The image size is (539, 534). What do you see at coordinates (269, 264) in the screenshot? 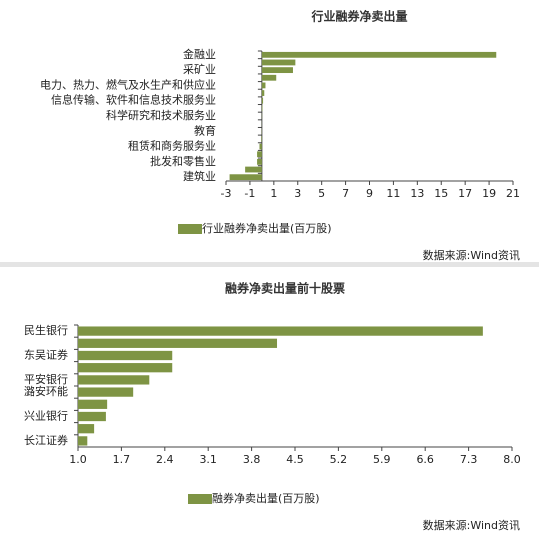
I see `divider` at bounding box center [269, 264].